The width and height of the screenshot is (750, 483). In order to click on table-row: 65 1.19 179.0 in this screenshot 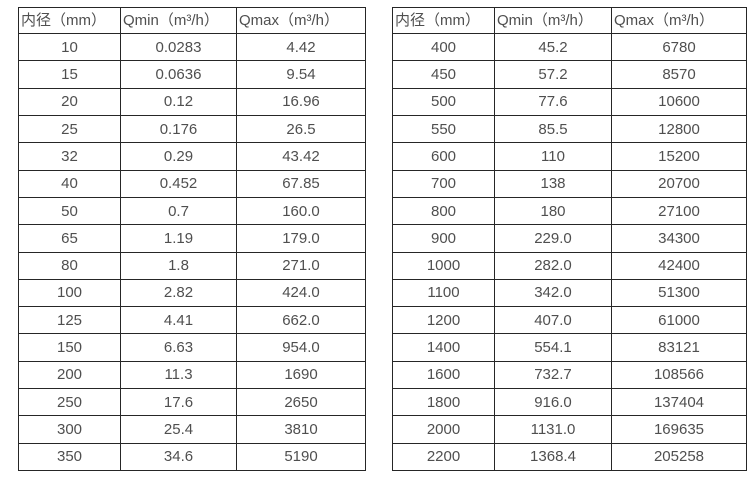, I will do `click(192, 238)`.